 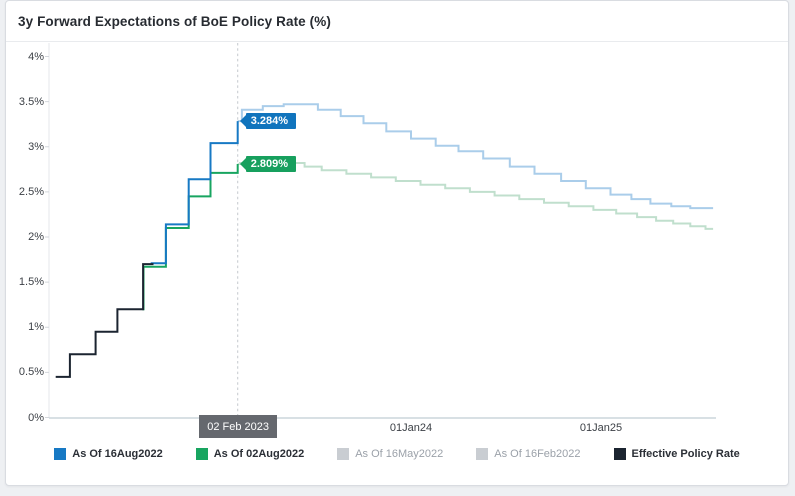 What do you see at coordinates (31, 101) in the screenshot?
I see `y-tick-label: 3.5%` at bounding box center [31, 101].